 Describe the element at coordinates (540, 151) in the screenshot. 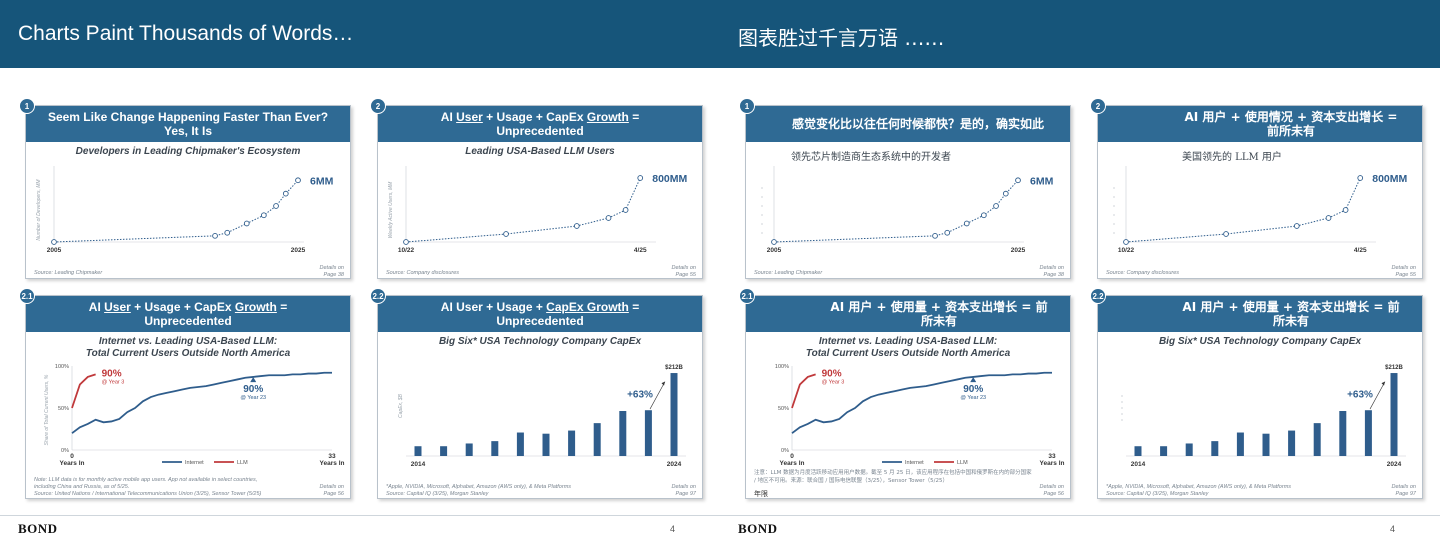

I see `chart-subtitle: Leading USA-Based LLM Users` at that location.